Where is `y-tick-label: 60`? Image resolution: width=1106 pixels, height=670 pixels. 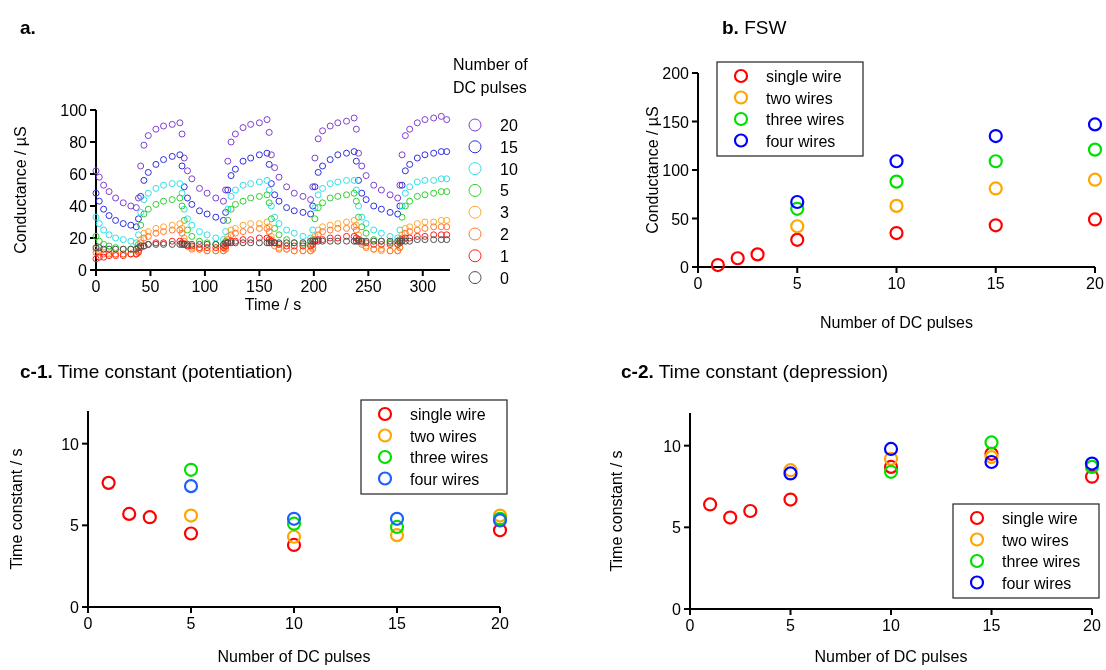 y-tick-label: 60 is located at coordinates (78, 174).